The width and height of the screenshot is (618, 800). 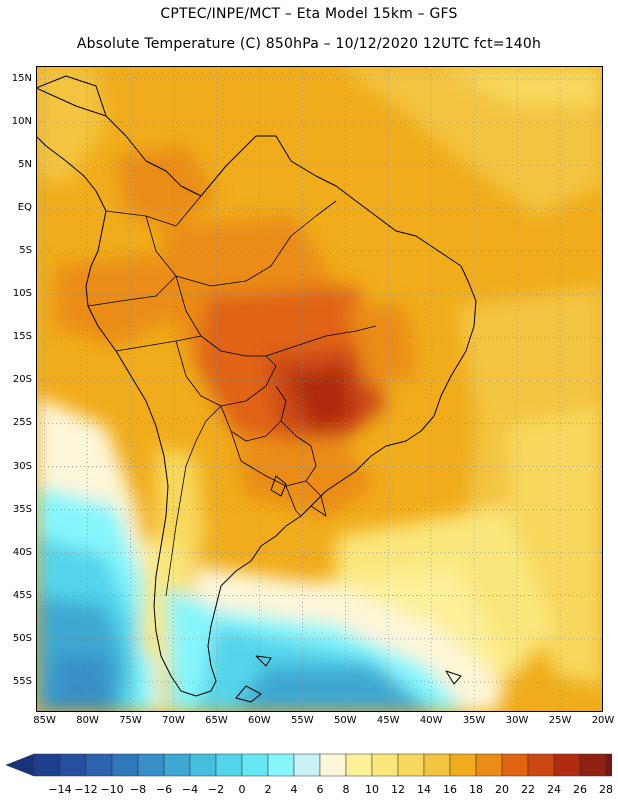 What do you see at coordinates (22, 595) in the screenshot?
I see `lat-label: 45S` at bounding box center [22, 595].